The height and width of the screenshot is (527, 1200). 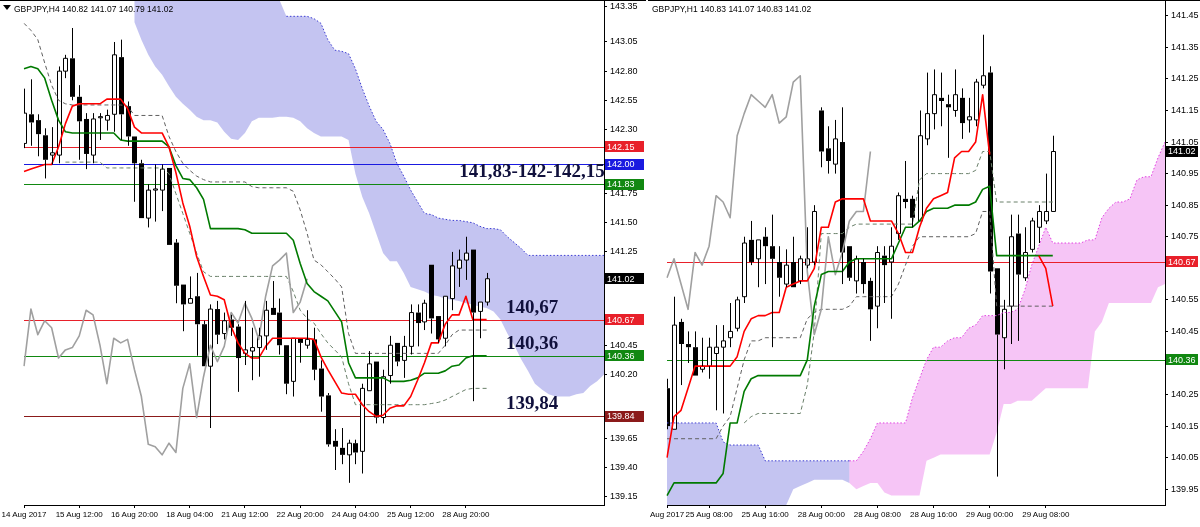 What do you see at coordinates (1185, 46) in the screenshot?
I see `y-tick-label: 141.35` at bounding box center [1185, 46].